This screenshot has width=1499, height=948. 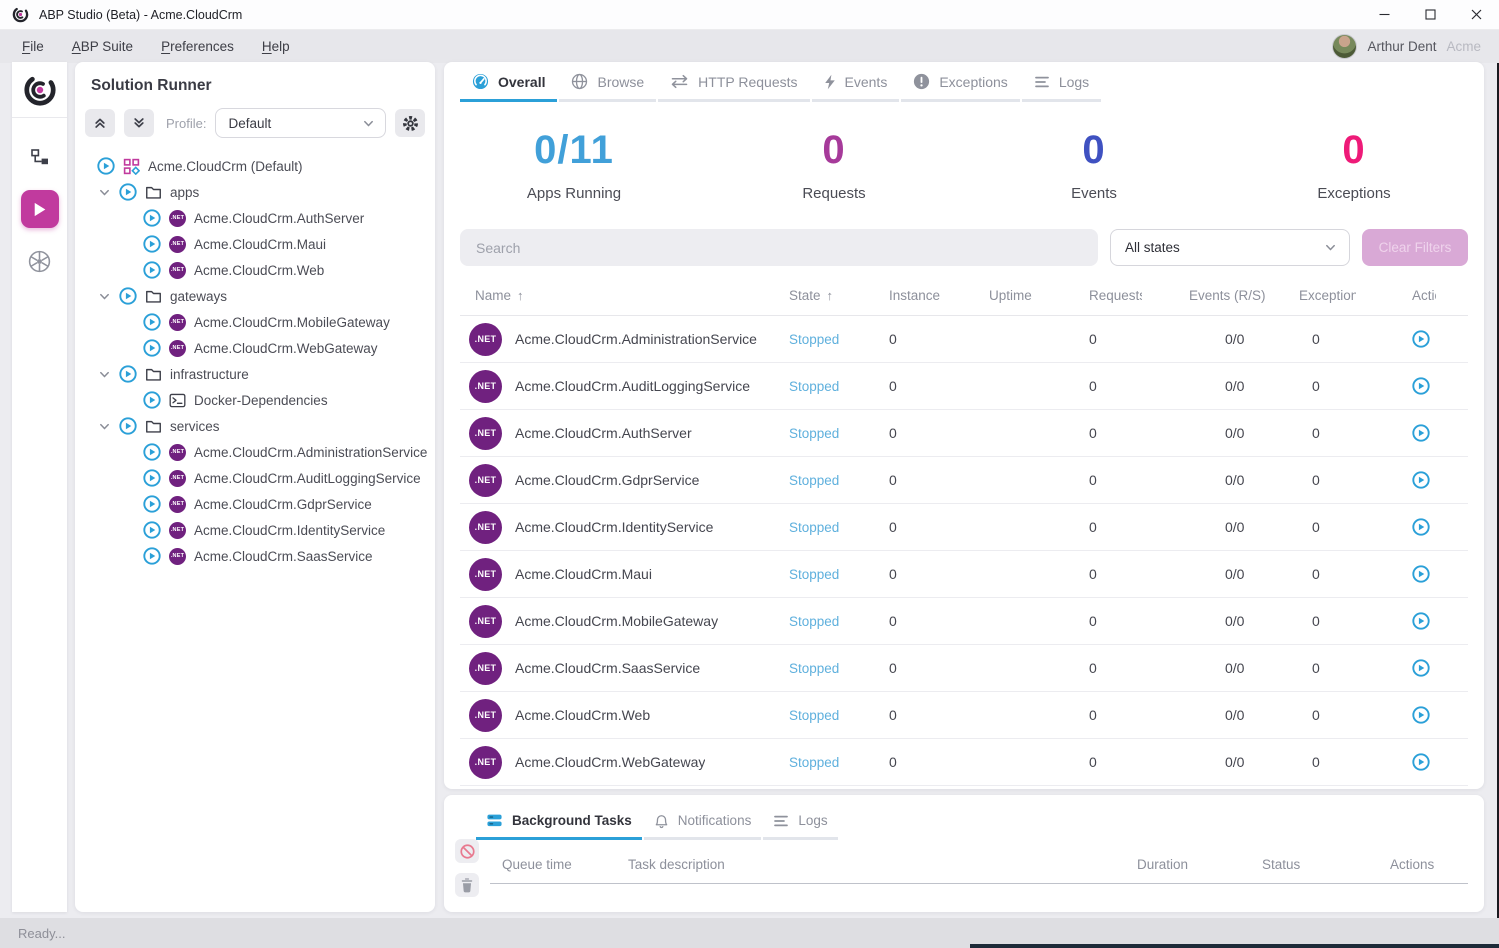 What do you see at coordinates (186, 123) in the screenshot?
I see `profile-label: Profile:` at bounding box center [186, 123].